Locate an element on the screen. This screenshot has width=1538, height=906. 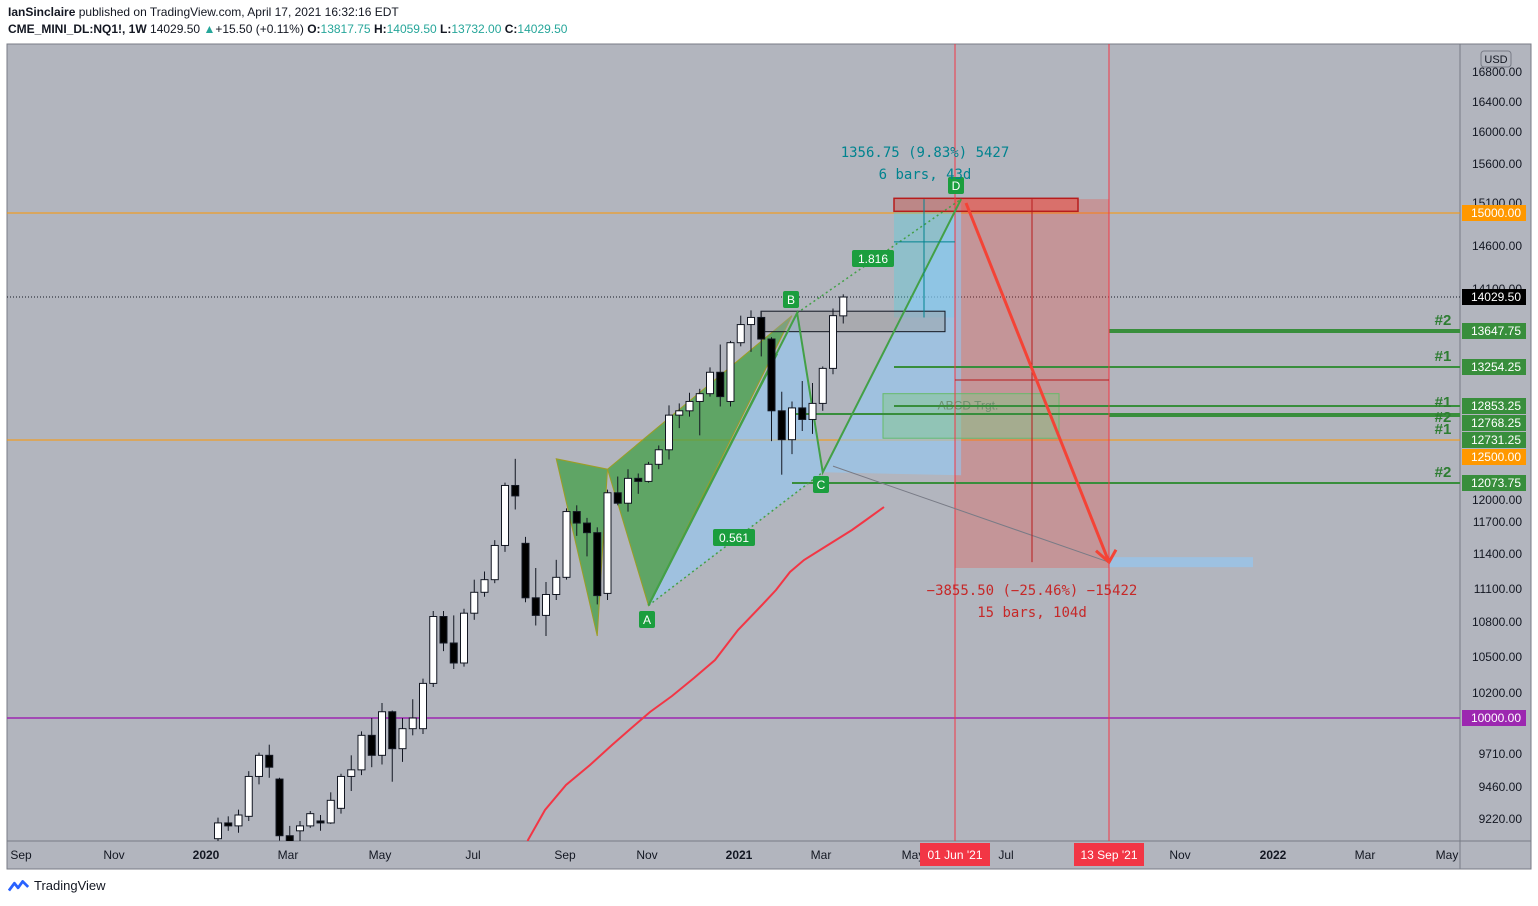
projection-line is located at coordinates (971, 514).